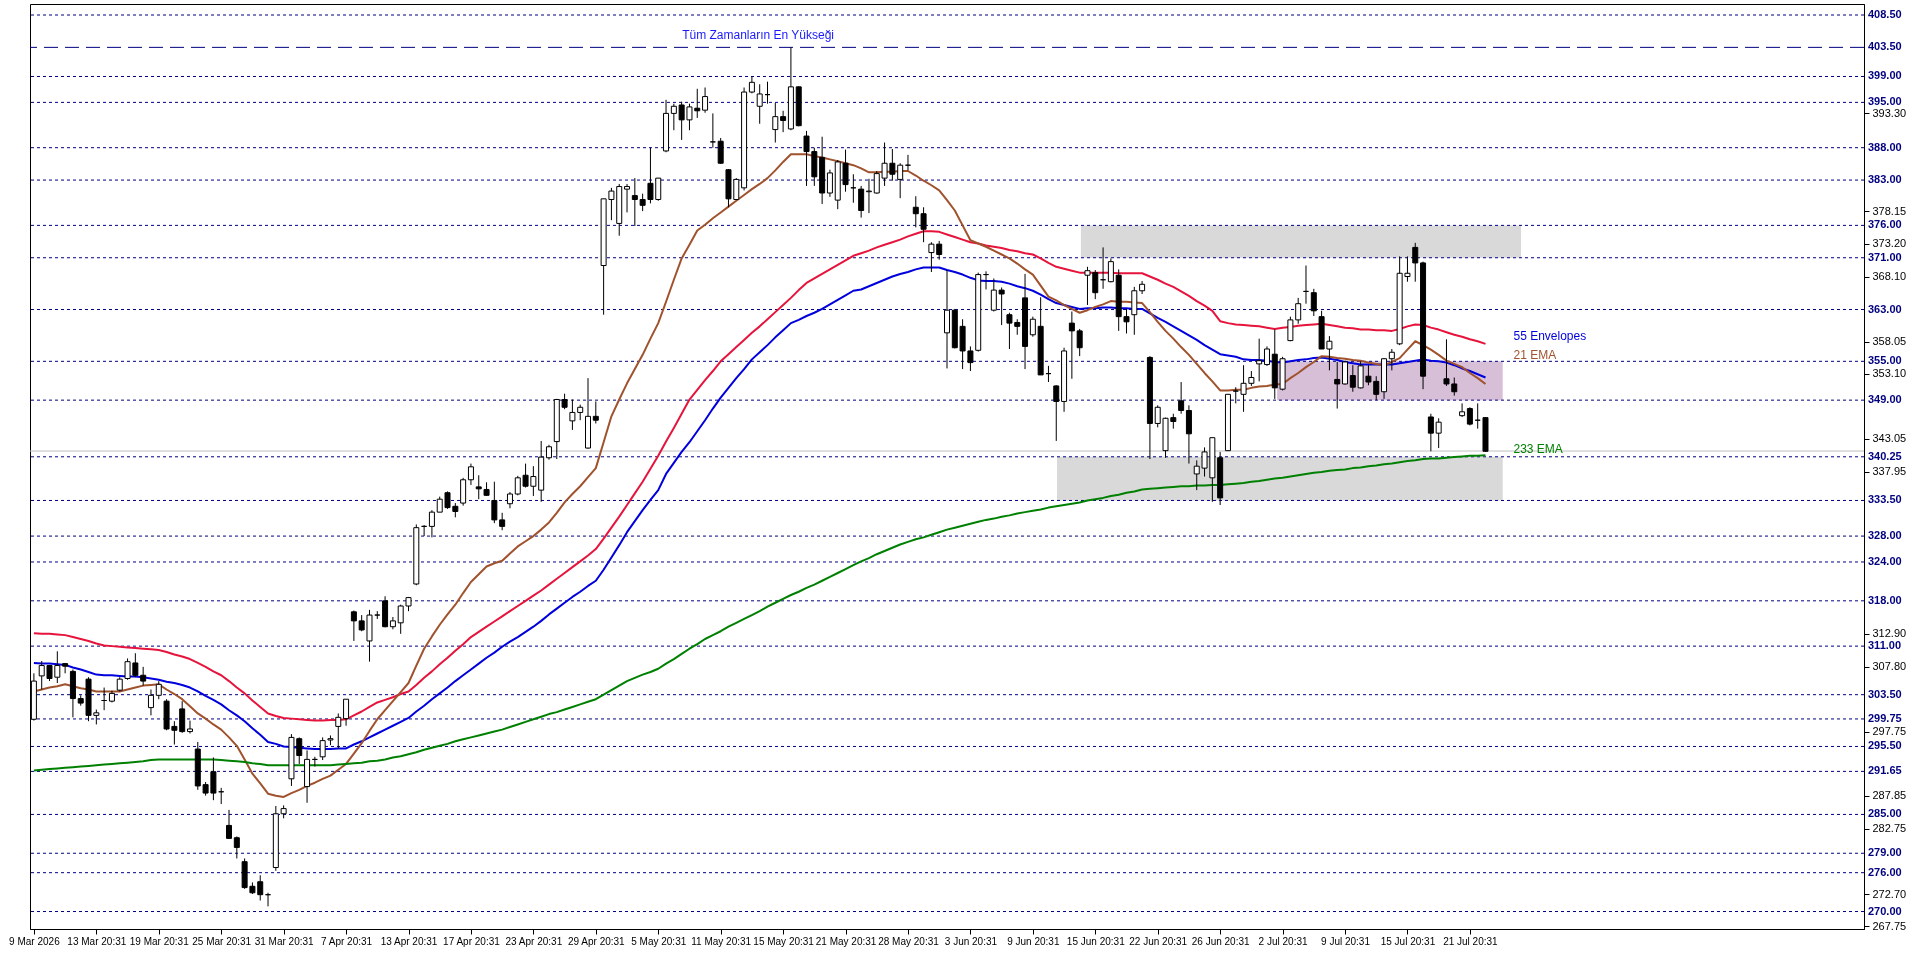 The height and width of the screenshot is (963, 1916). I want to click on y-tick-label: 312.90, so click(1889, 633).